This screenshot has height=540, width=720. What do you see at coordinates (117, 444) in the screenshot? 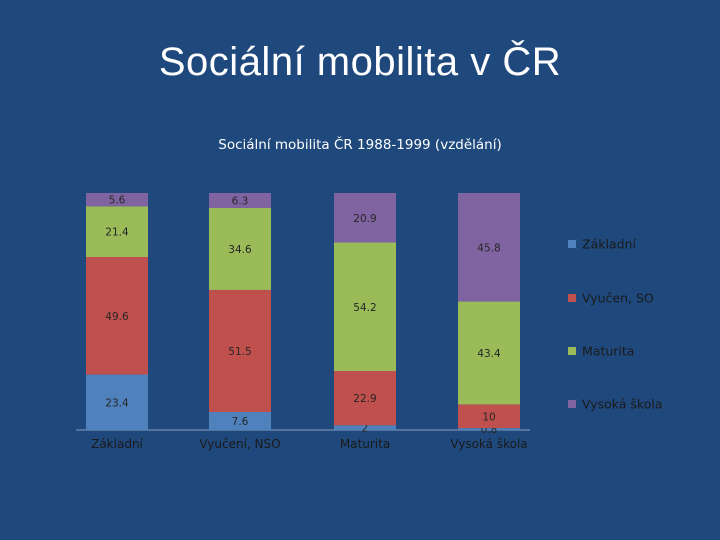
I see `x-tick-label-1: Základní` at bounding box center [117, 444].